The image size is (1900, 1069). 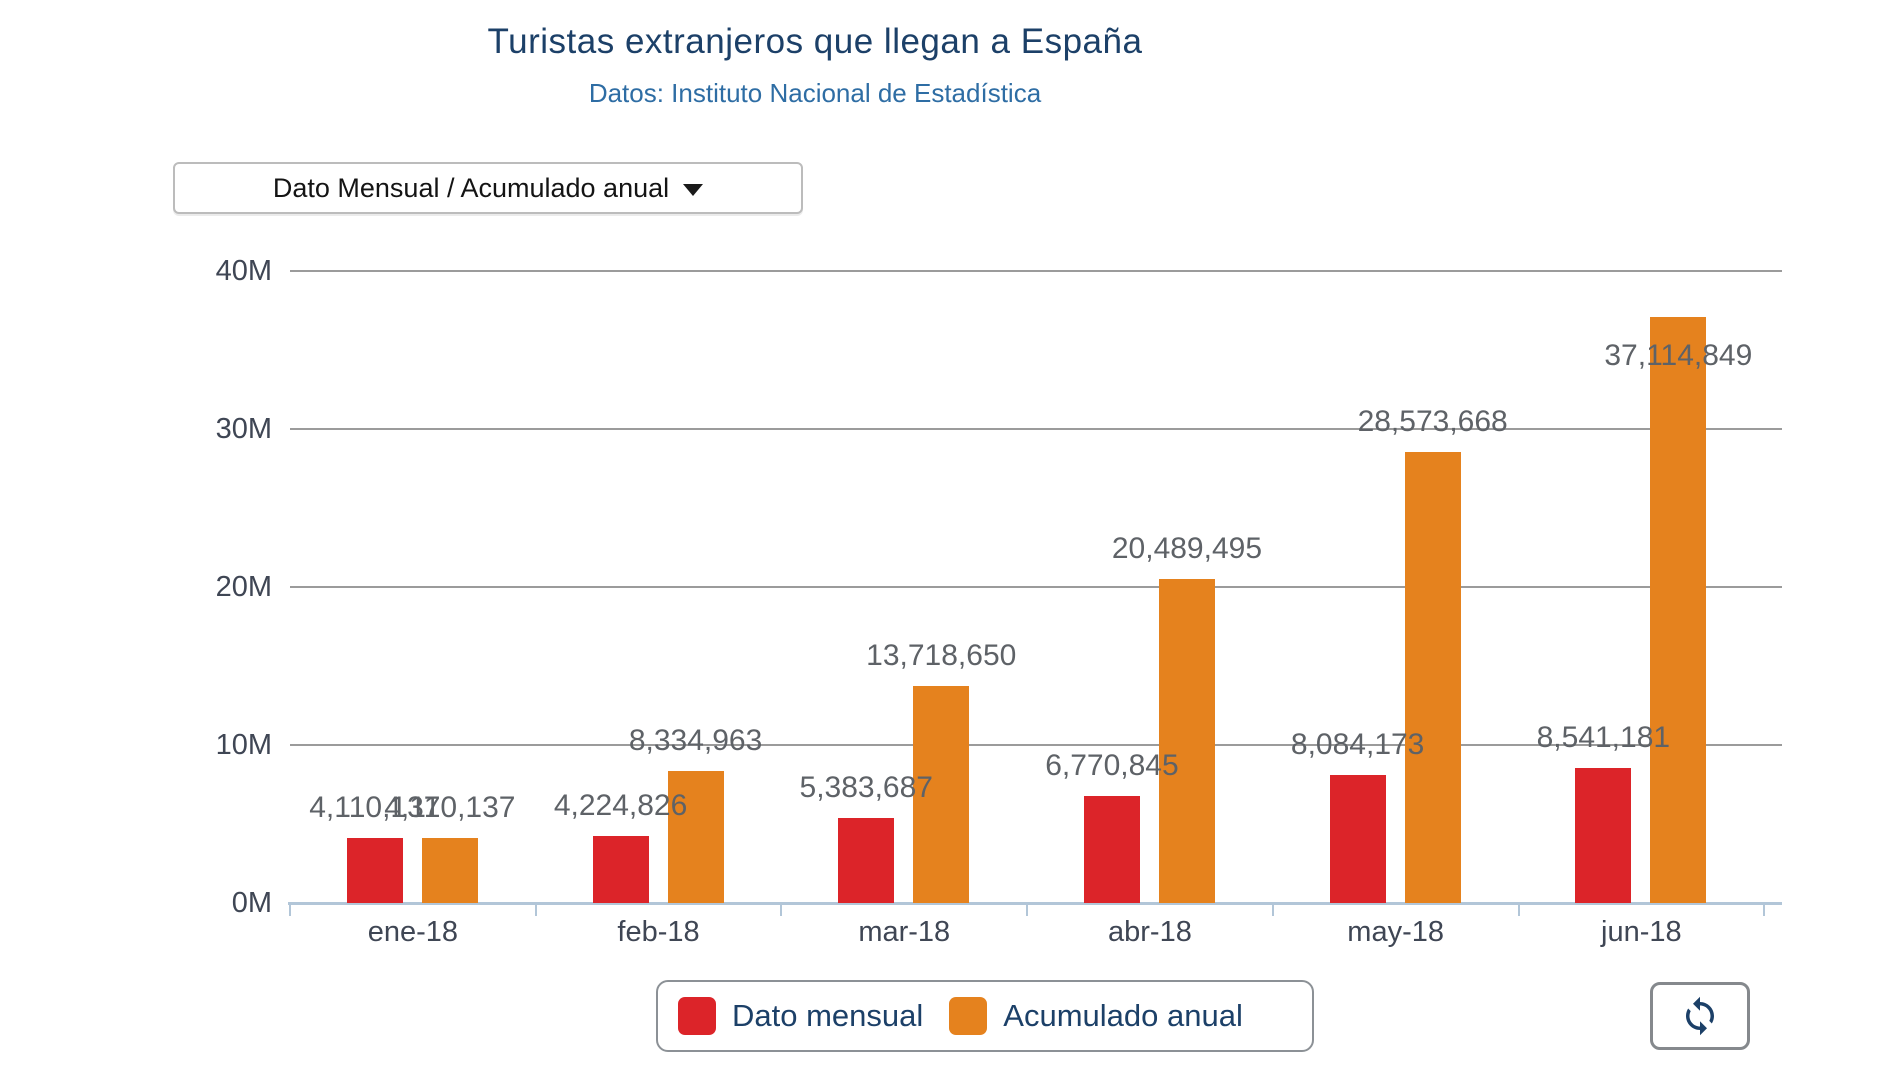 I want to click on gridline-20M, so click(x=1036, y=587).